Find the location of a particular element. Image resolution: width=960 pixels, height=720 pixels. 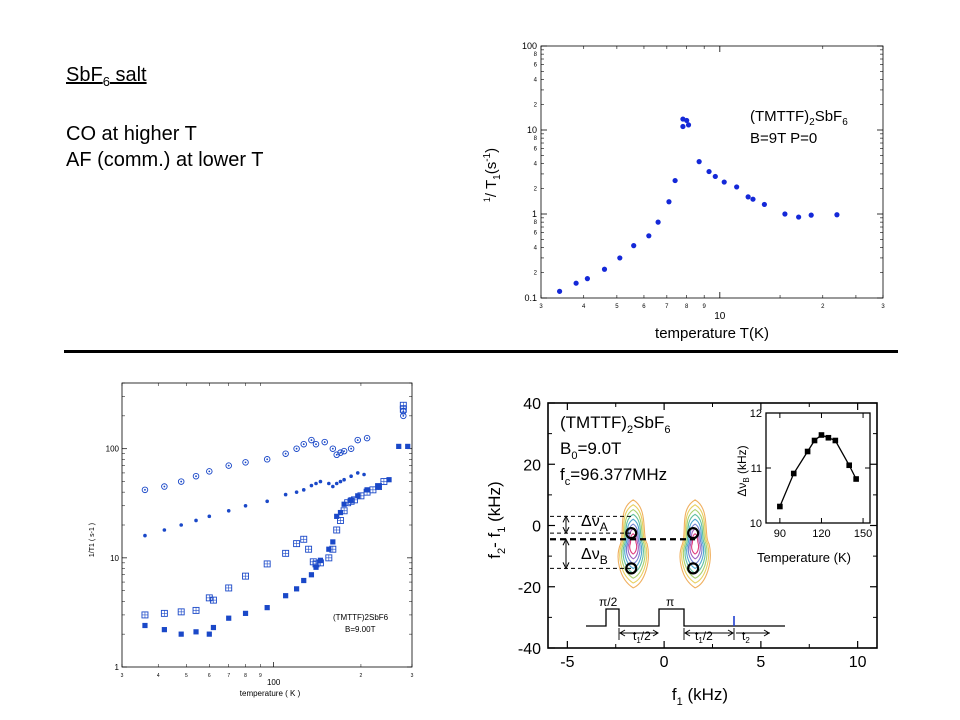

chart3-contour-right is located at coordinates (695, 544).